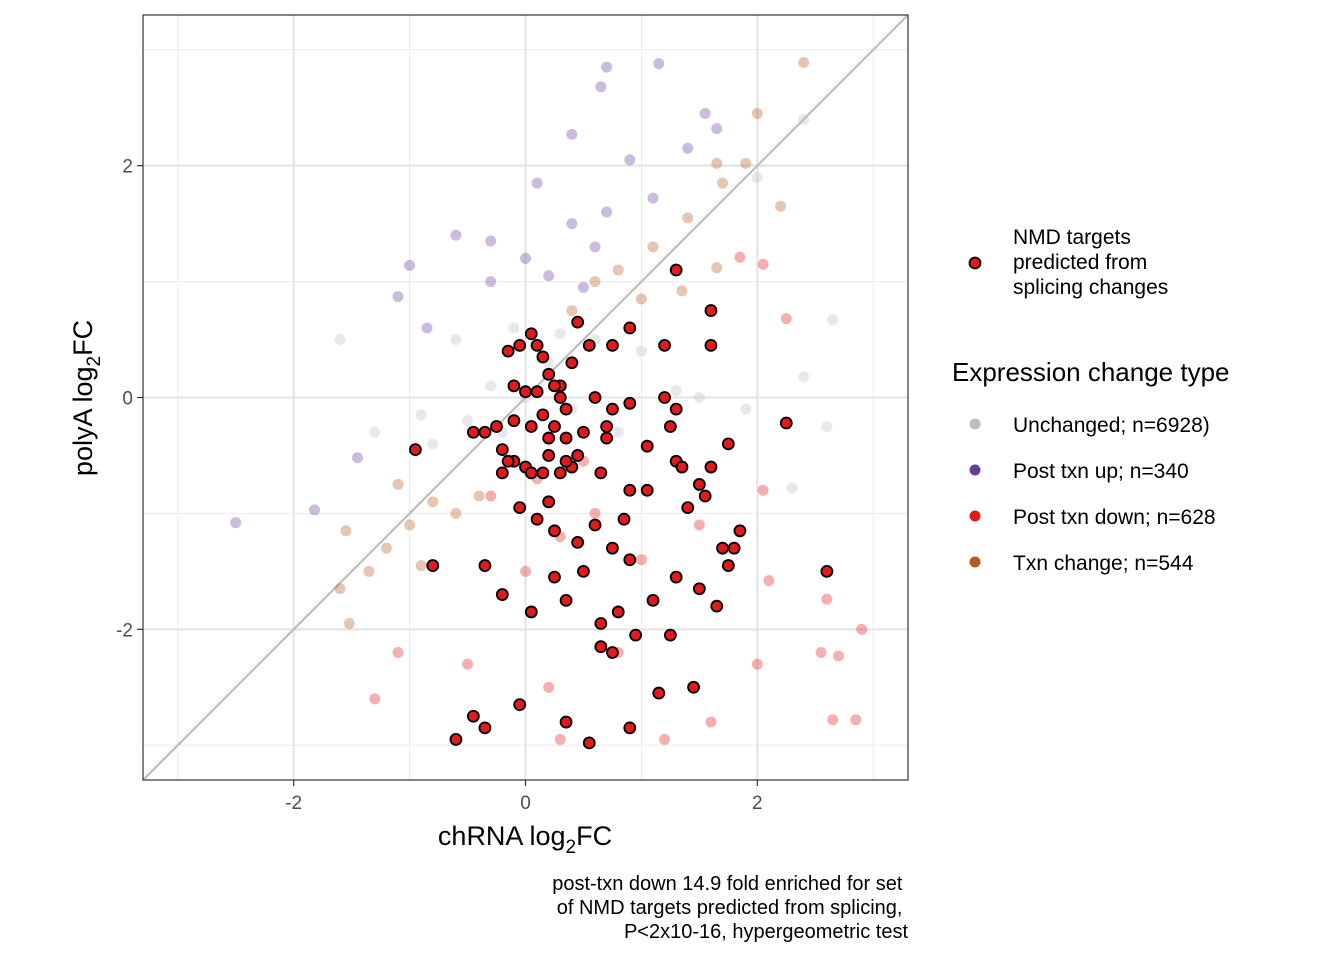 The width and height of the screenshot is (1344, 960). I want to click on highlight-legend-key, so click(975, 263).